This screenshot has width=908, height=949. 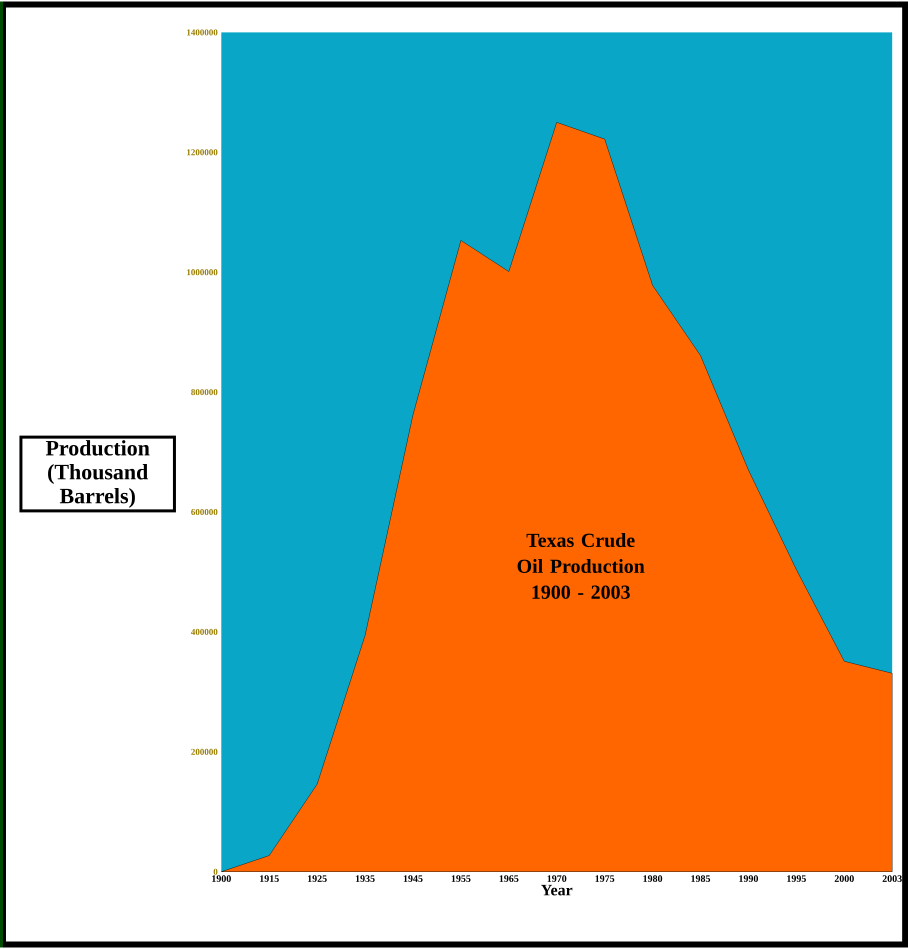 What do you see at coordinates (216, 871) in the screenshot?
I see `y-tick-label: 0` at bounding box center [216, 871].